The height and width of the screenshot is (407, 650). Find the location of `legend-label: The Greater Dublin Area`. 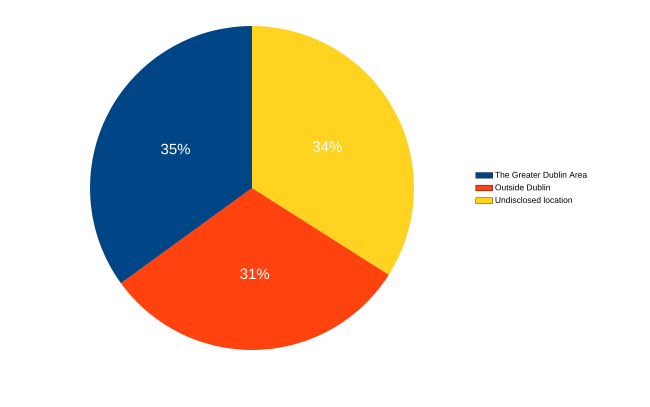

legend-label: The Greater Dublin Area is located at coordinates (541, 175).